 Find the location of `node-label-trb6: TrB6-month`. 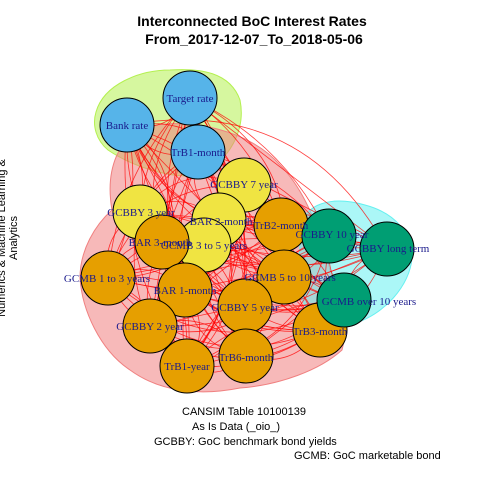

node-label-trb6: TrB6-month is located at coordinates (246, 358).